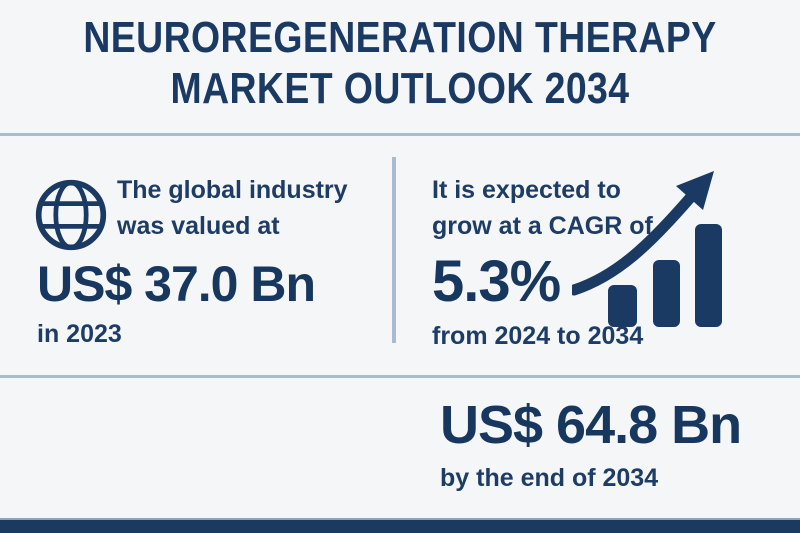  Describe the element at coordinates (232, 208) in the screenshot. I see `valuation-lead-text: The global industry was valued at` at that location.